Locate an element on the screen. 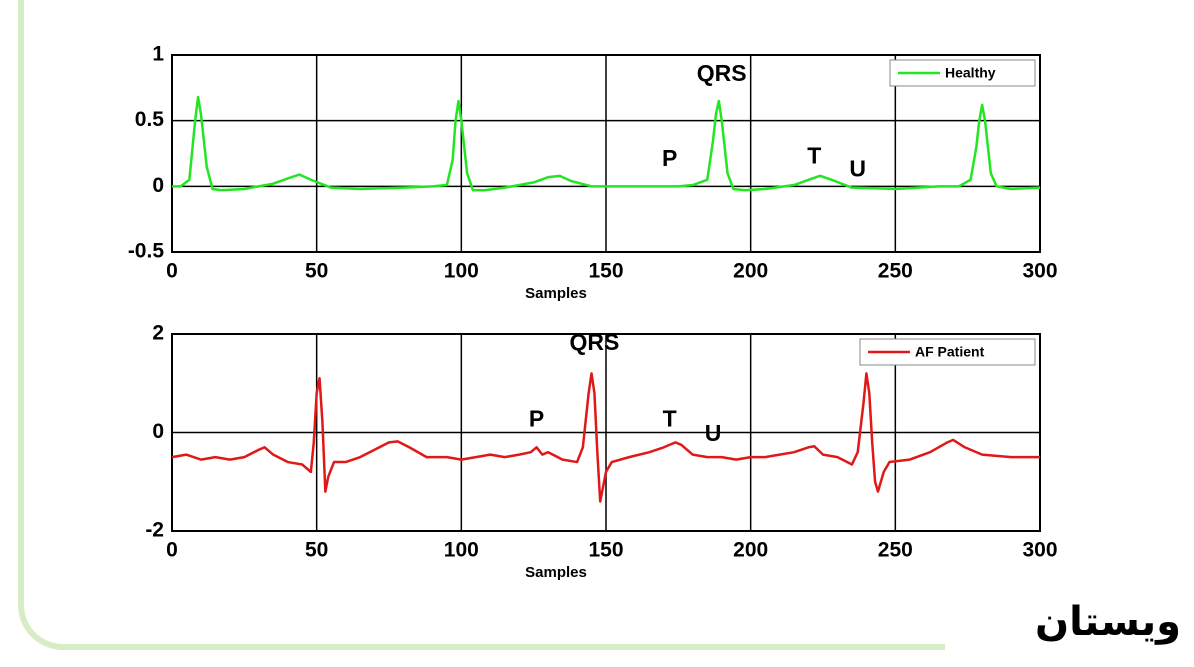 The image size is (1194, 667). legend-box is located at coordinates (947, 352).